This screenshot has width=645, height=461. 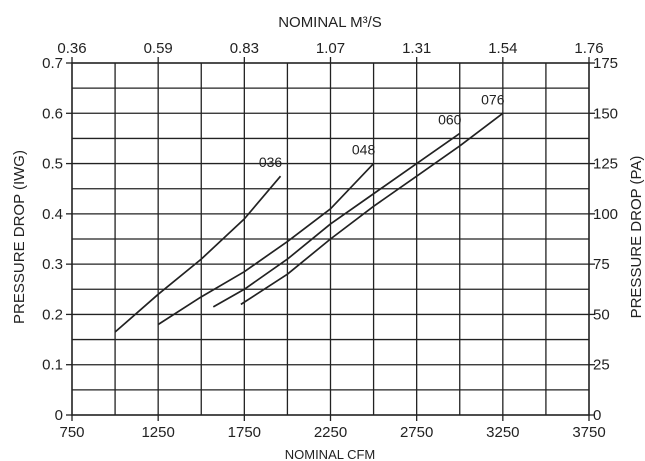 What do you see at coordinates (71, 48) in the screenshot?
I see `top-tick-label: 0.36` at bounding box center [71, 48].